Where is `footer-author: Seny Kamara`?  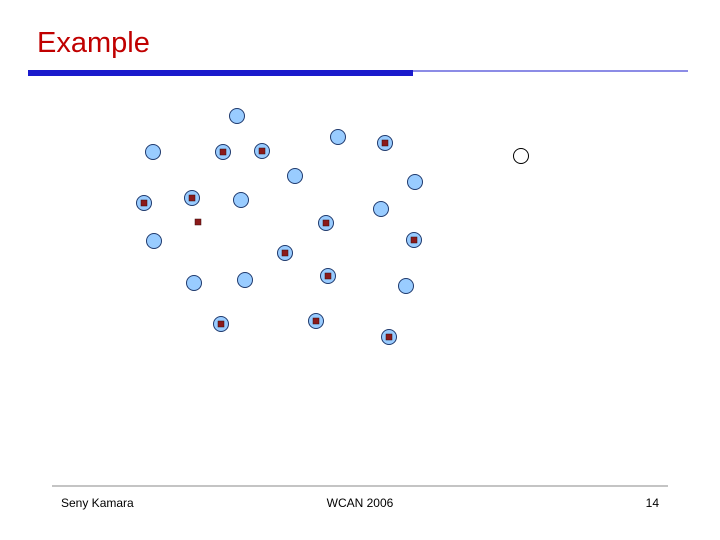 footer-author: Seny Kamara is located at coordinates (97, 503).